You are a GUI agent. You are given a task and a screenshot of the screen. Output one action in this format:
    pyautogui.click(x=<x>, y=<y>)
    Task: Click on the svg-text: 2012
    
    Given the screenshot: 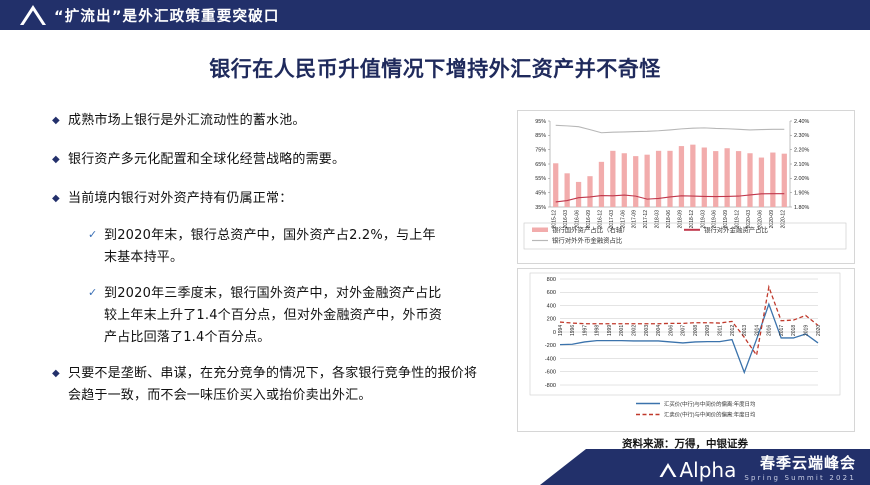 What is the action you would take?
    pyautogui.click(x=733, y=330)
    